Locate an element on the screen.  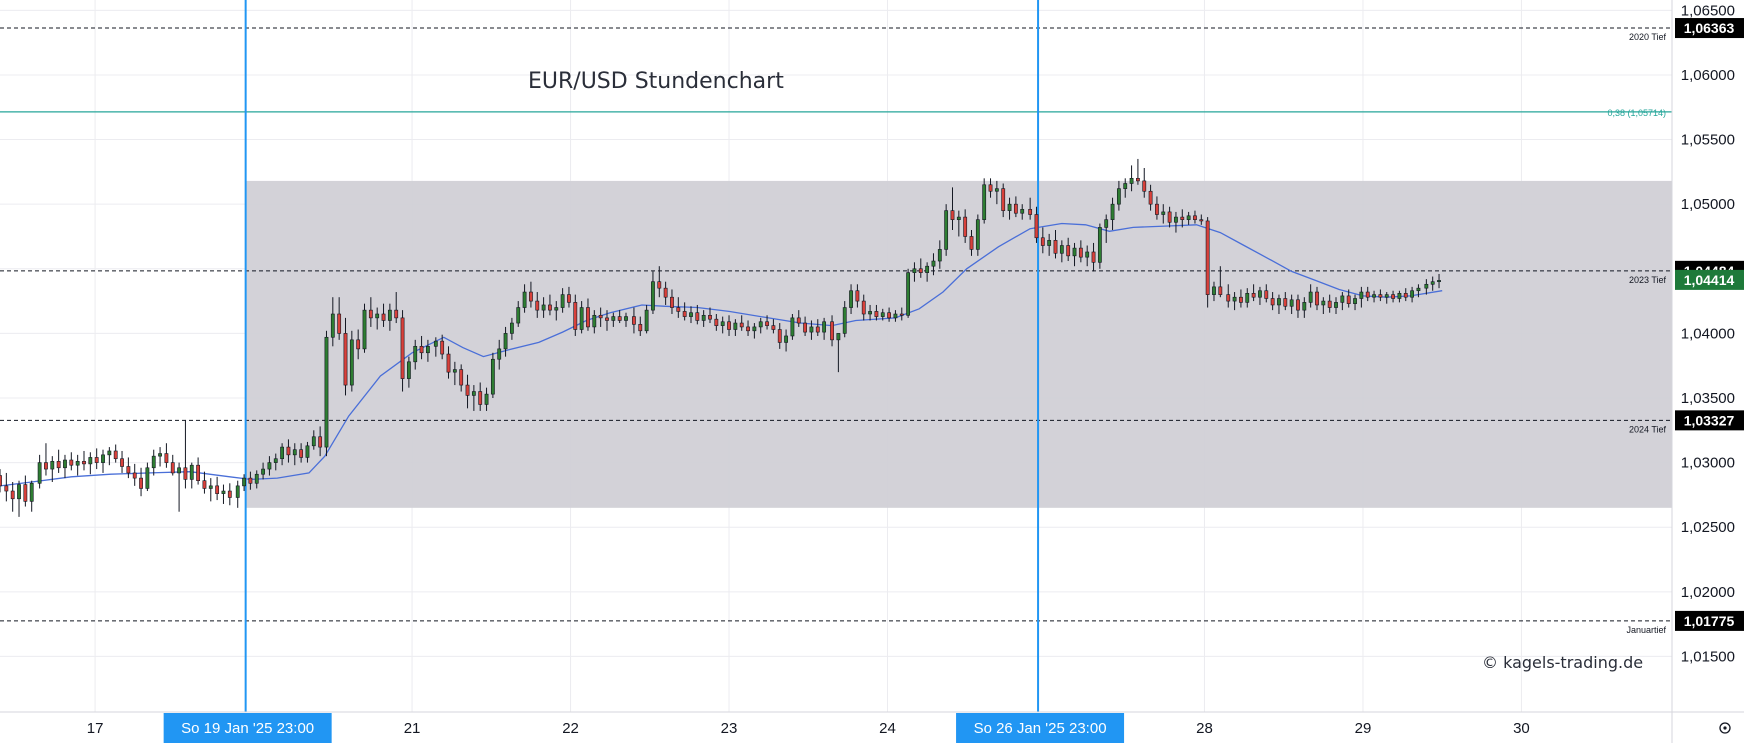
y-tick-label: 1,03500 is located at coordinates (1708, 398).